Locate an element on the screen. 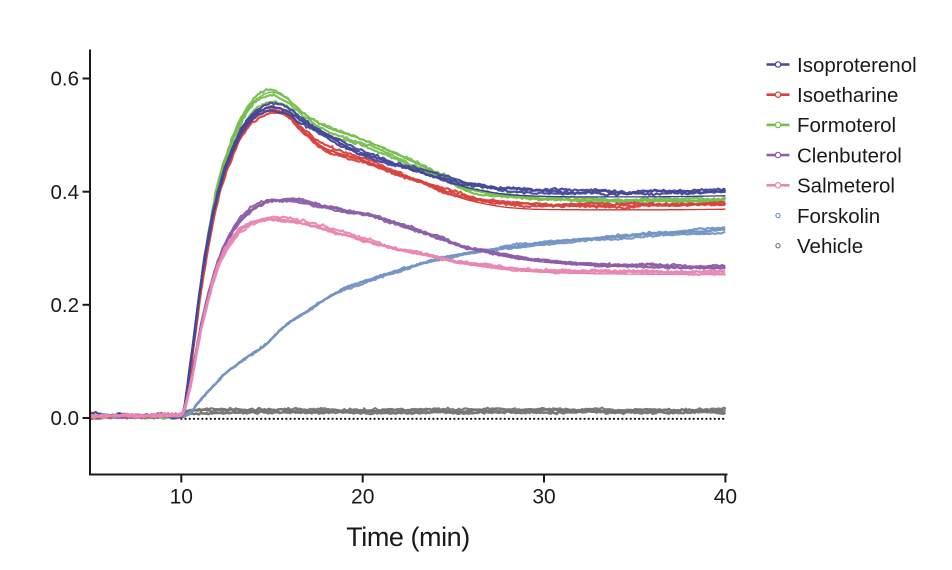  svg-text: Isoproterenol is located at coordinates (857, 65).